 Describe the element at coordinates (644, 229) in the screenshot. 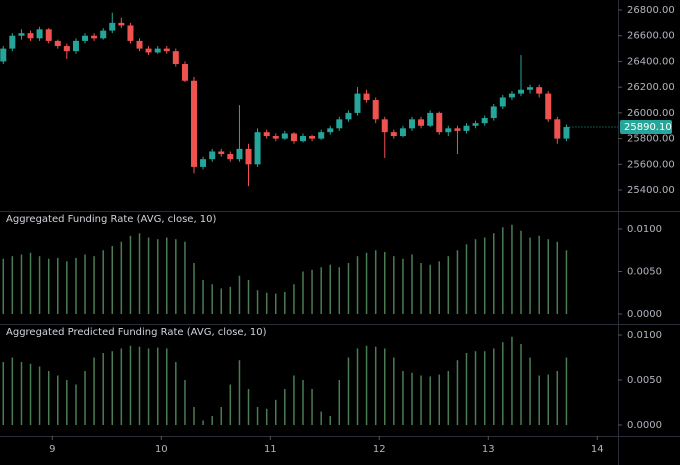

I see `y-tick-label: 0.0100` at that location.